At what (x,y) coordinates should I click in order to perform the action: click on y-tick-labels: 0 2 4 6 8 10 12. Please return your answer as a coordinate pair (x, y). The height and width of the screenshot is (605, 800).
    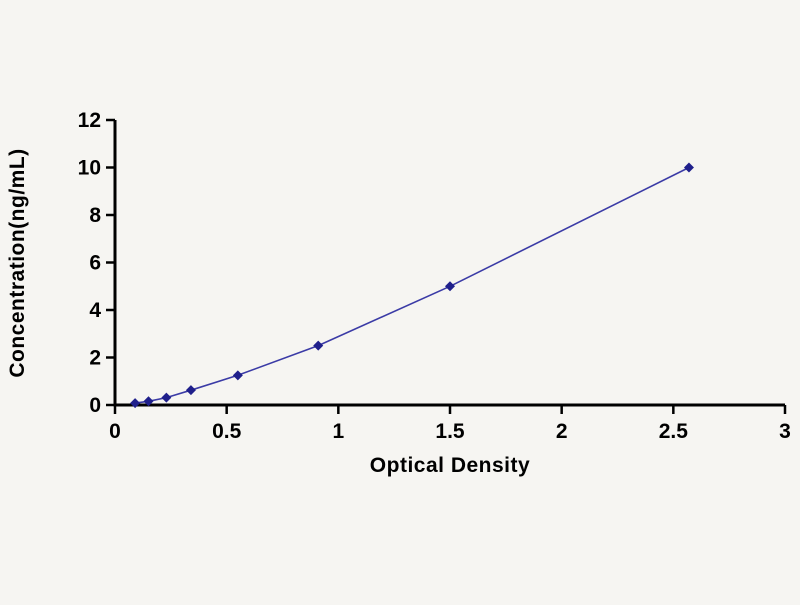
    Looking at the image, I should click on (90, 263).